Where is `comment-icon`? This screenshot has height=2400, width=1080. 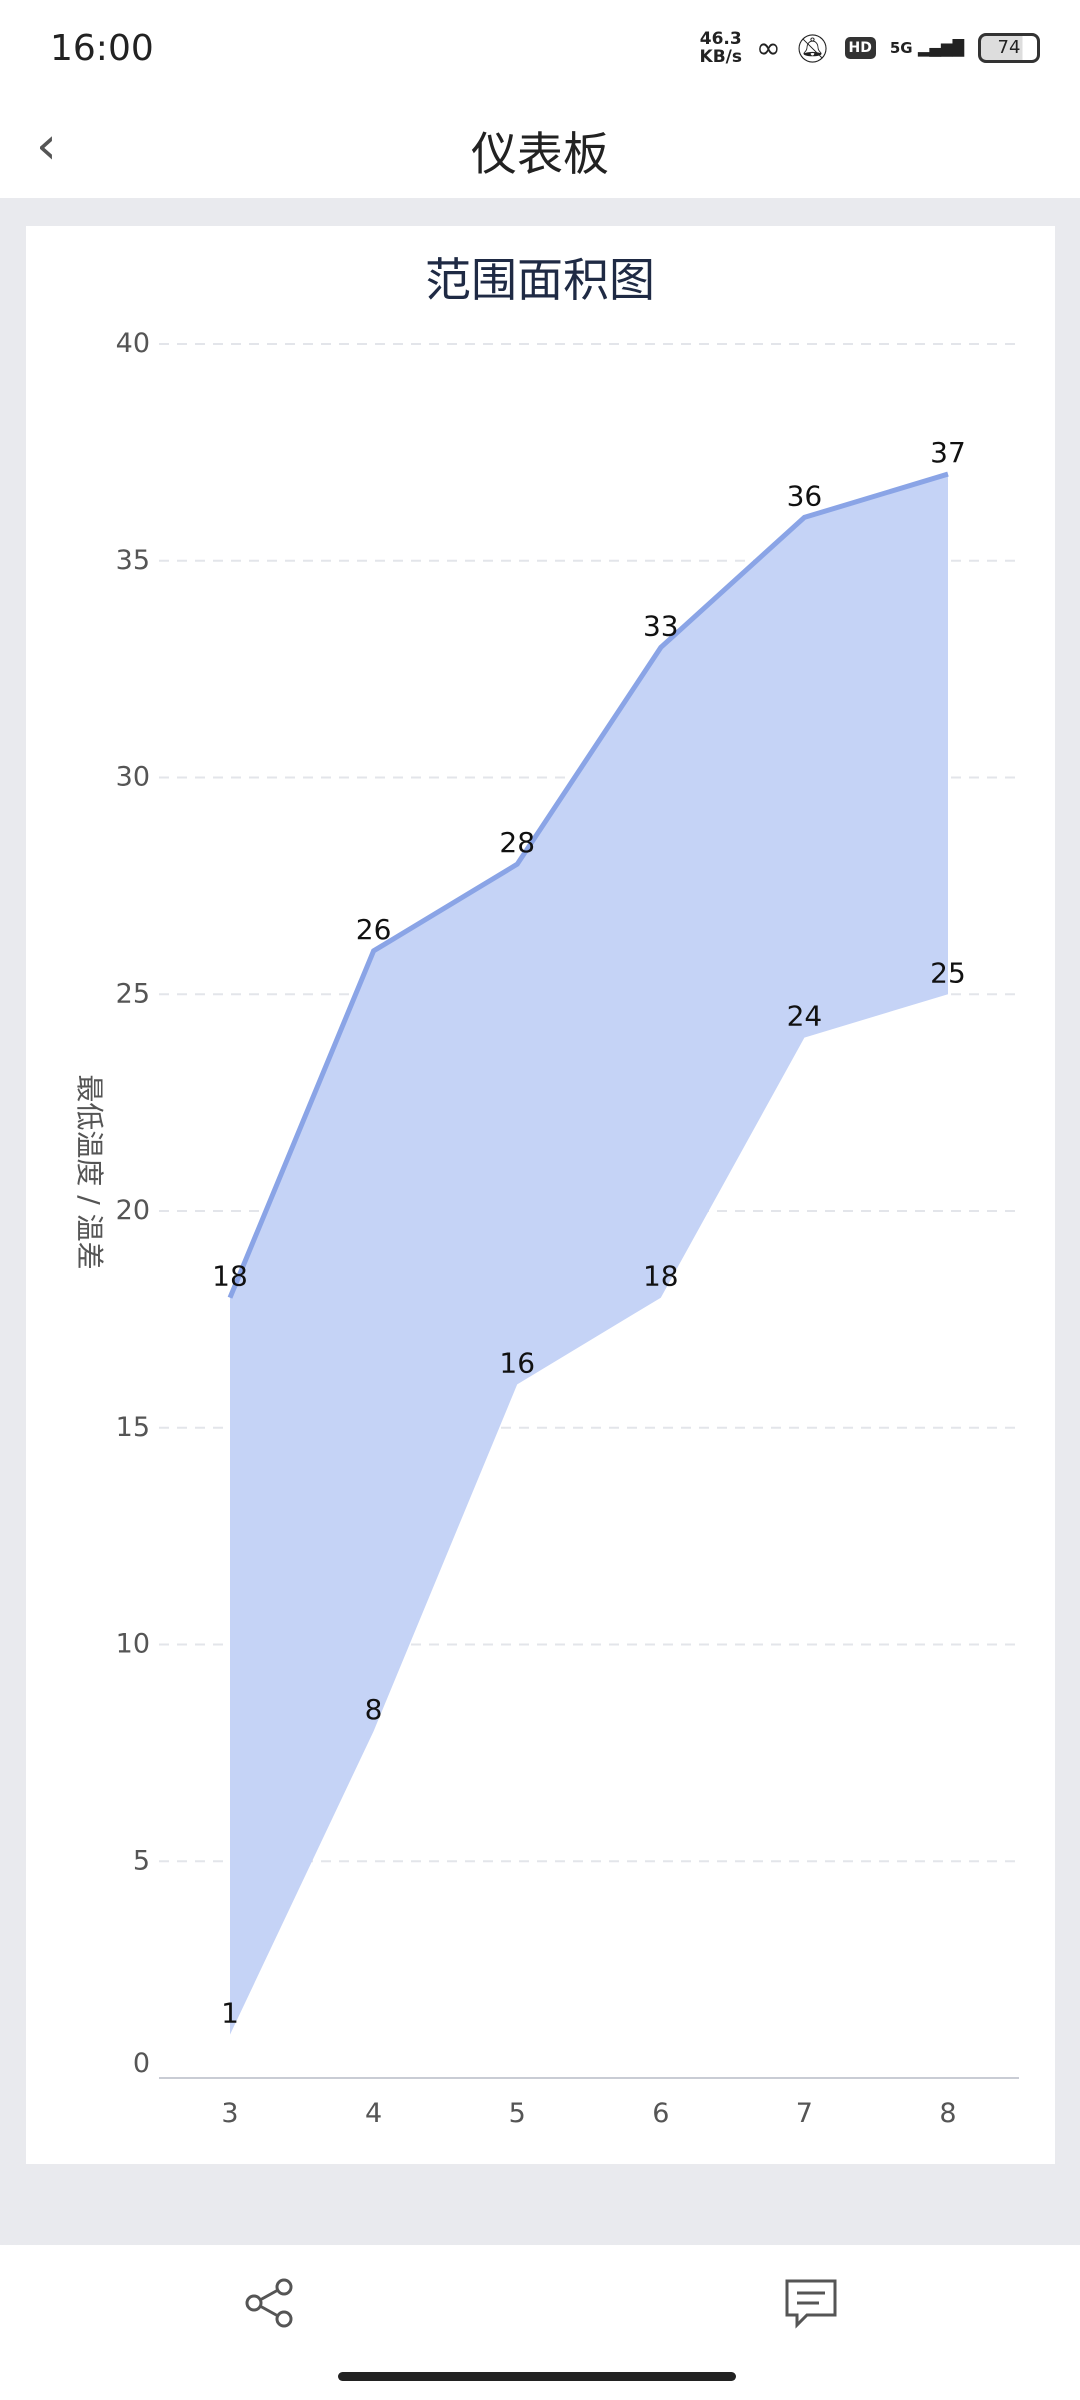 comment-icon is located at coordinates (811, 2303).